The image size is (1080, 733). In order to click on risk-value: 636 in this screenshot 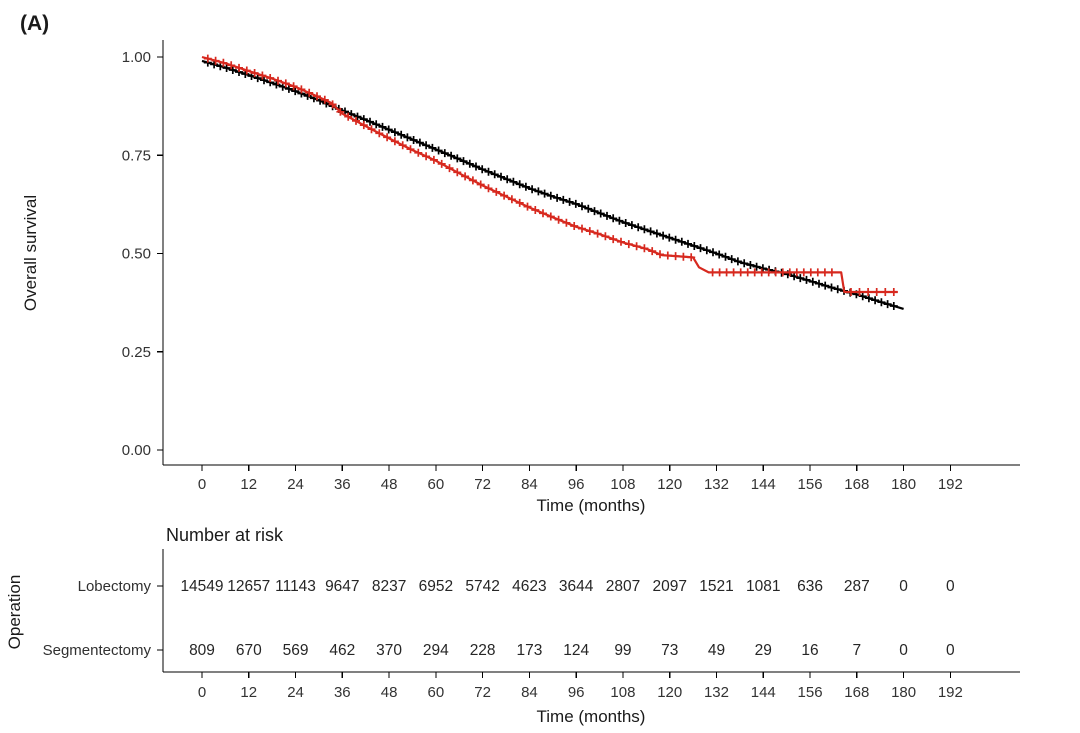, I will do `click(810, 586)`.